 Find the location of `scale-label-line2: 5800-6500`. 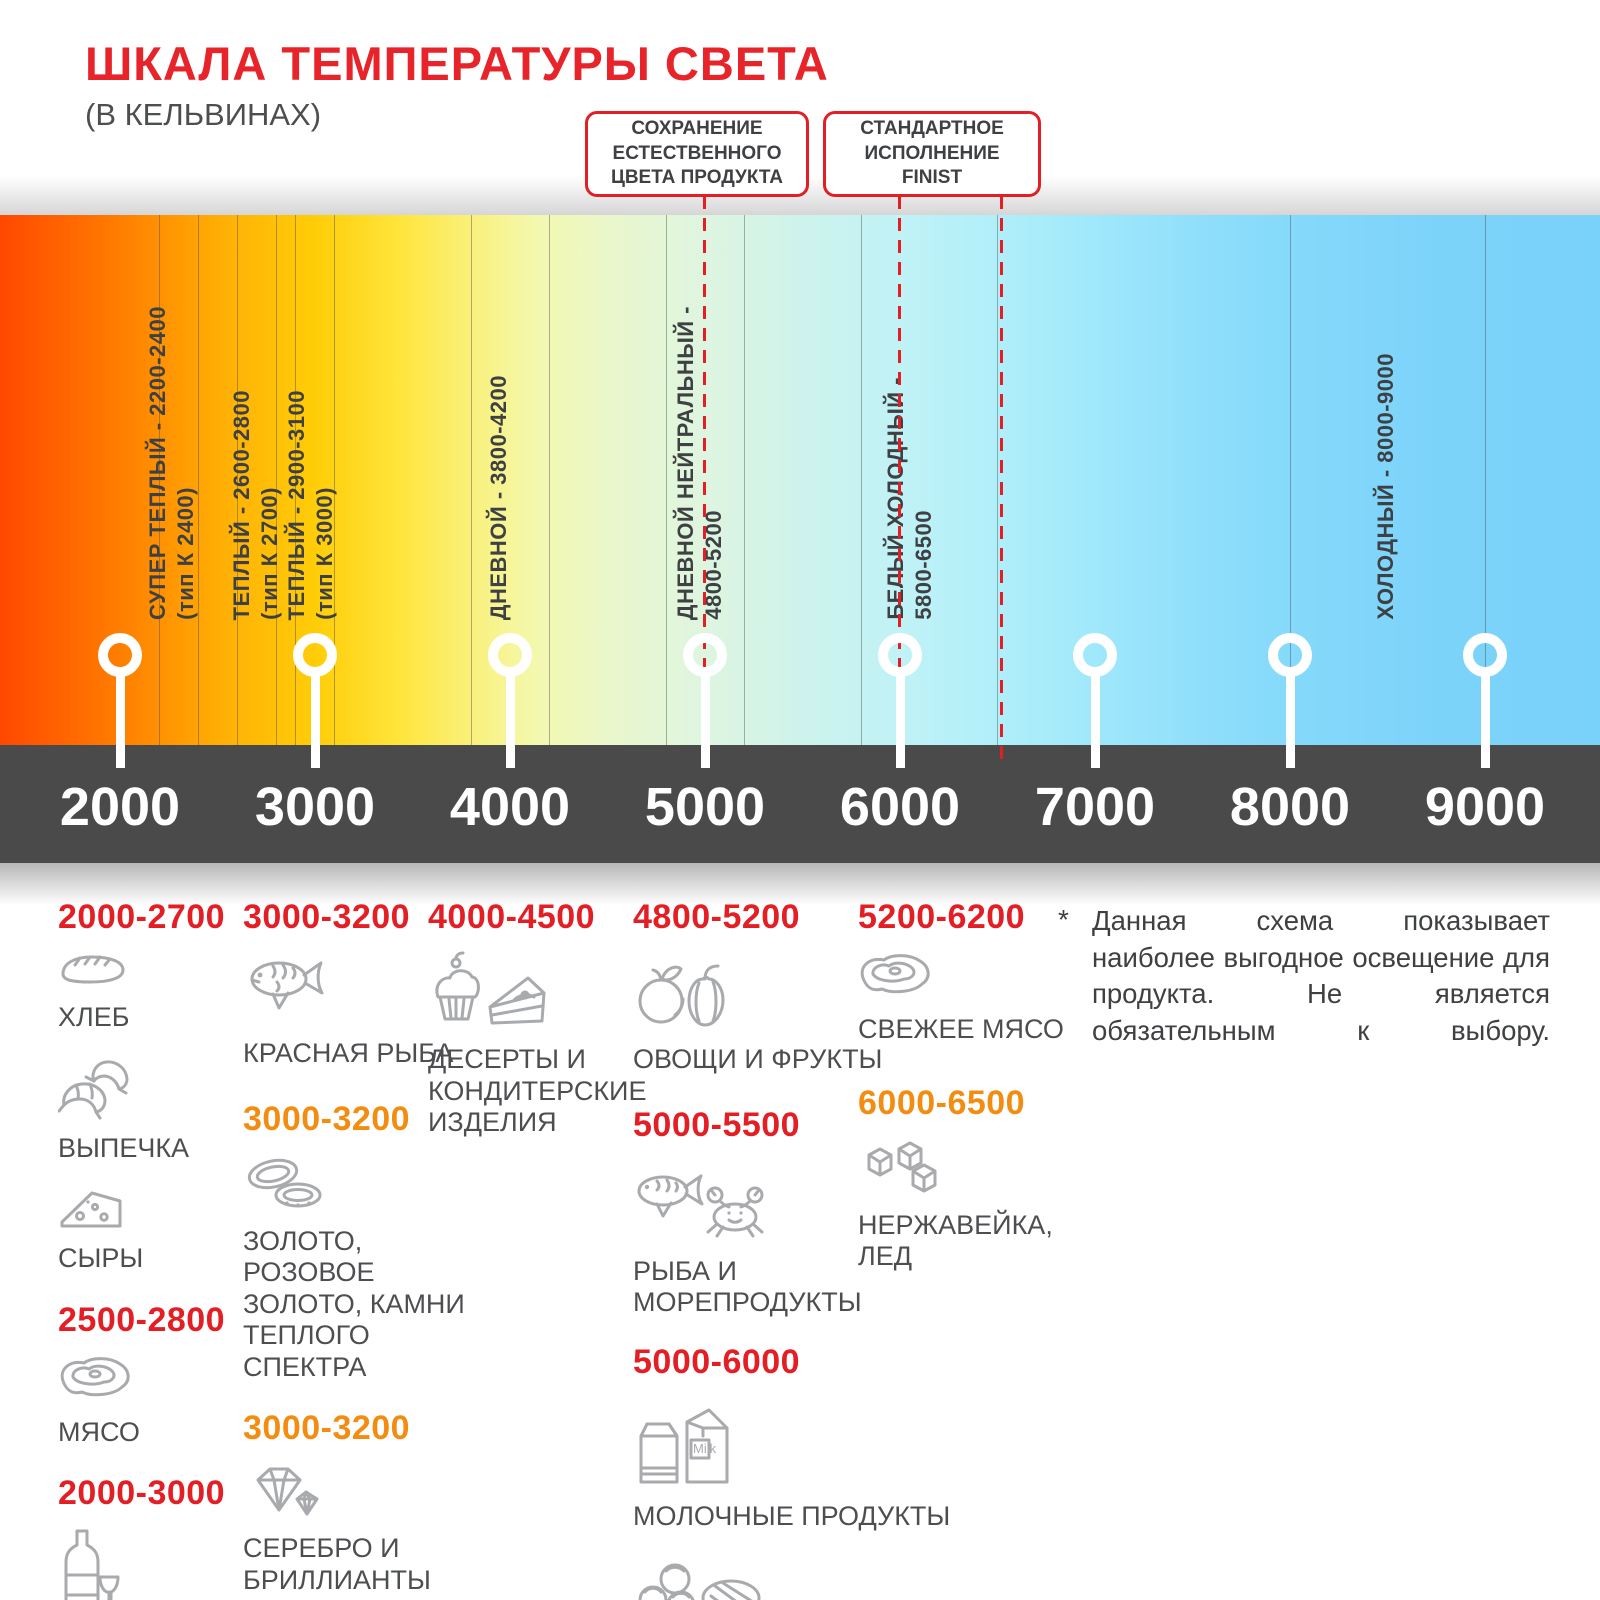

scale-label-line2: 5800-6500 is located at coordinates (924, 565).